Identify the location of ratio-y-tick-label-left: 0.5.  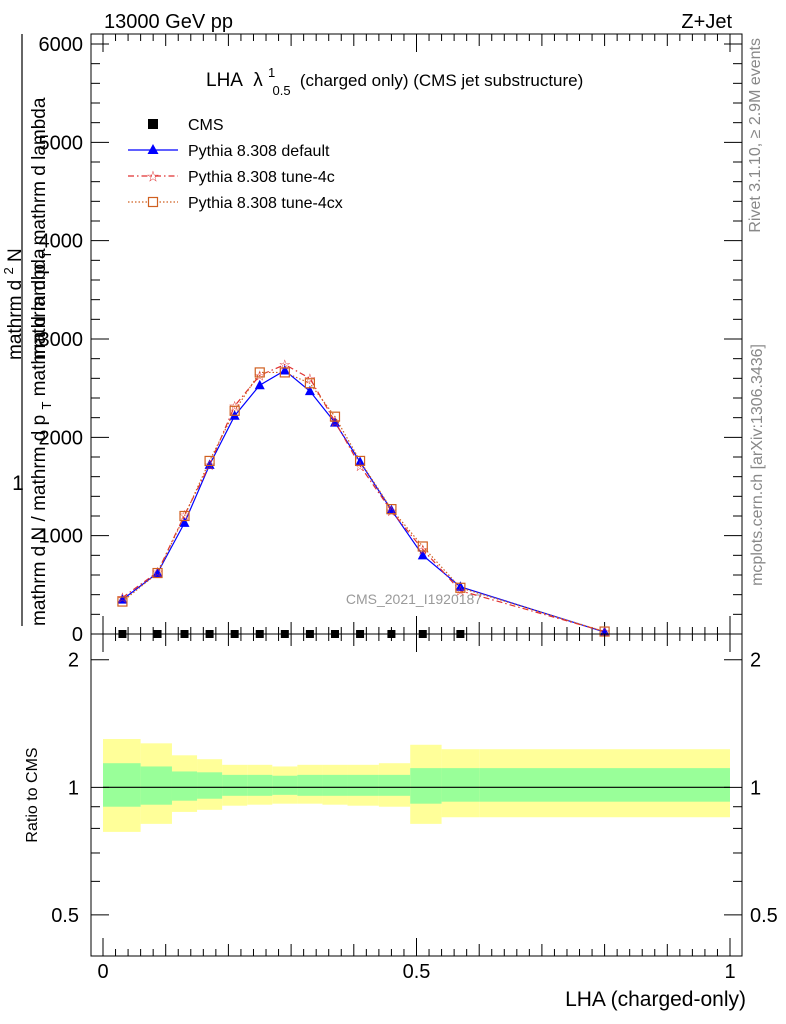
(65, 916).